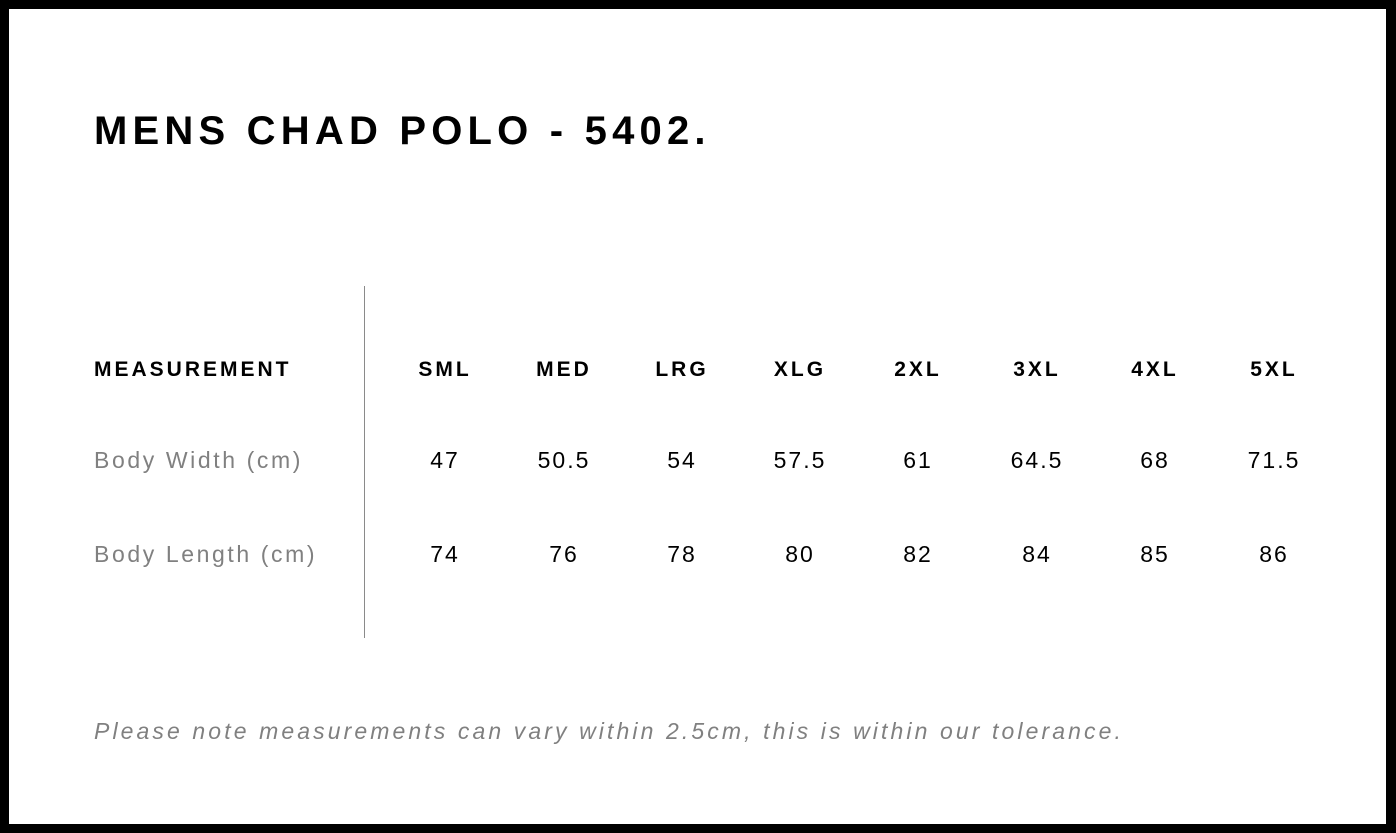  What do you see at coordinates (800, 554) in the screenshot?
I see `table-cell: 80` at bounding box center [800, 554].